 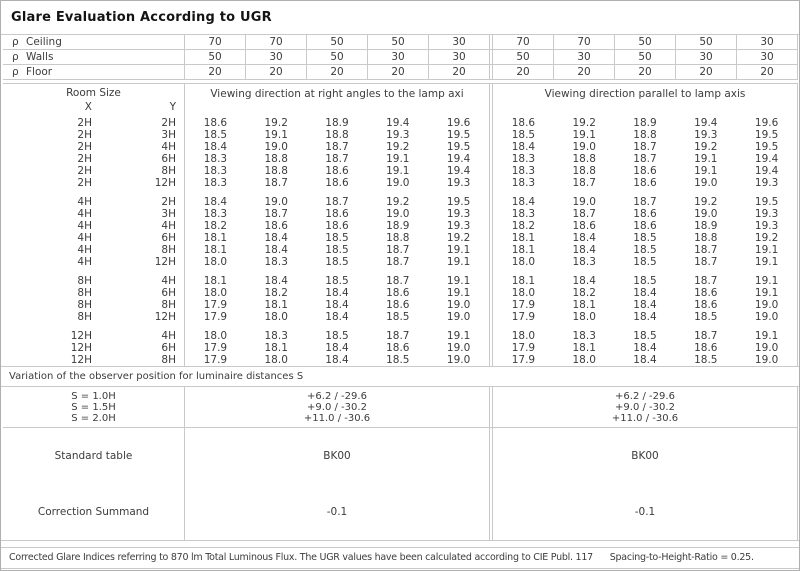 I want to click on reflectance-surface-label: Walls, so click(x=40, y=57).